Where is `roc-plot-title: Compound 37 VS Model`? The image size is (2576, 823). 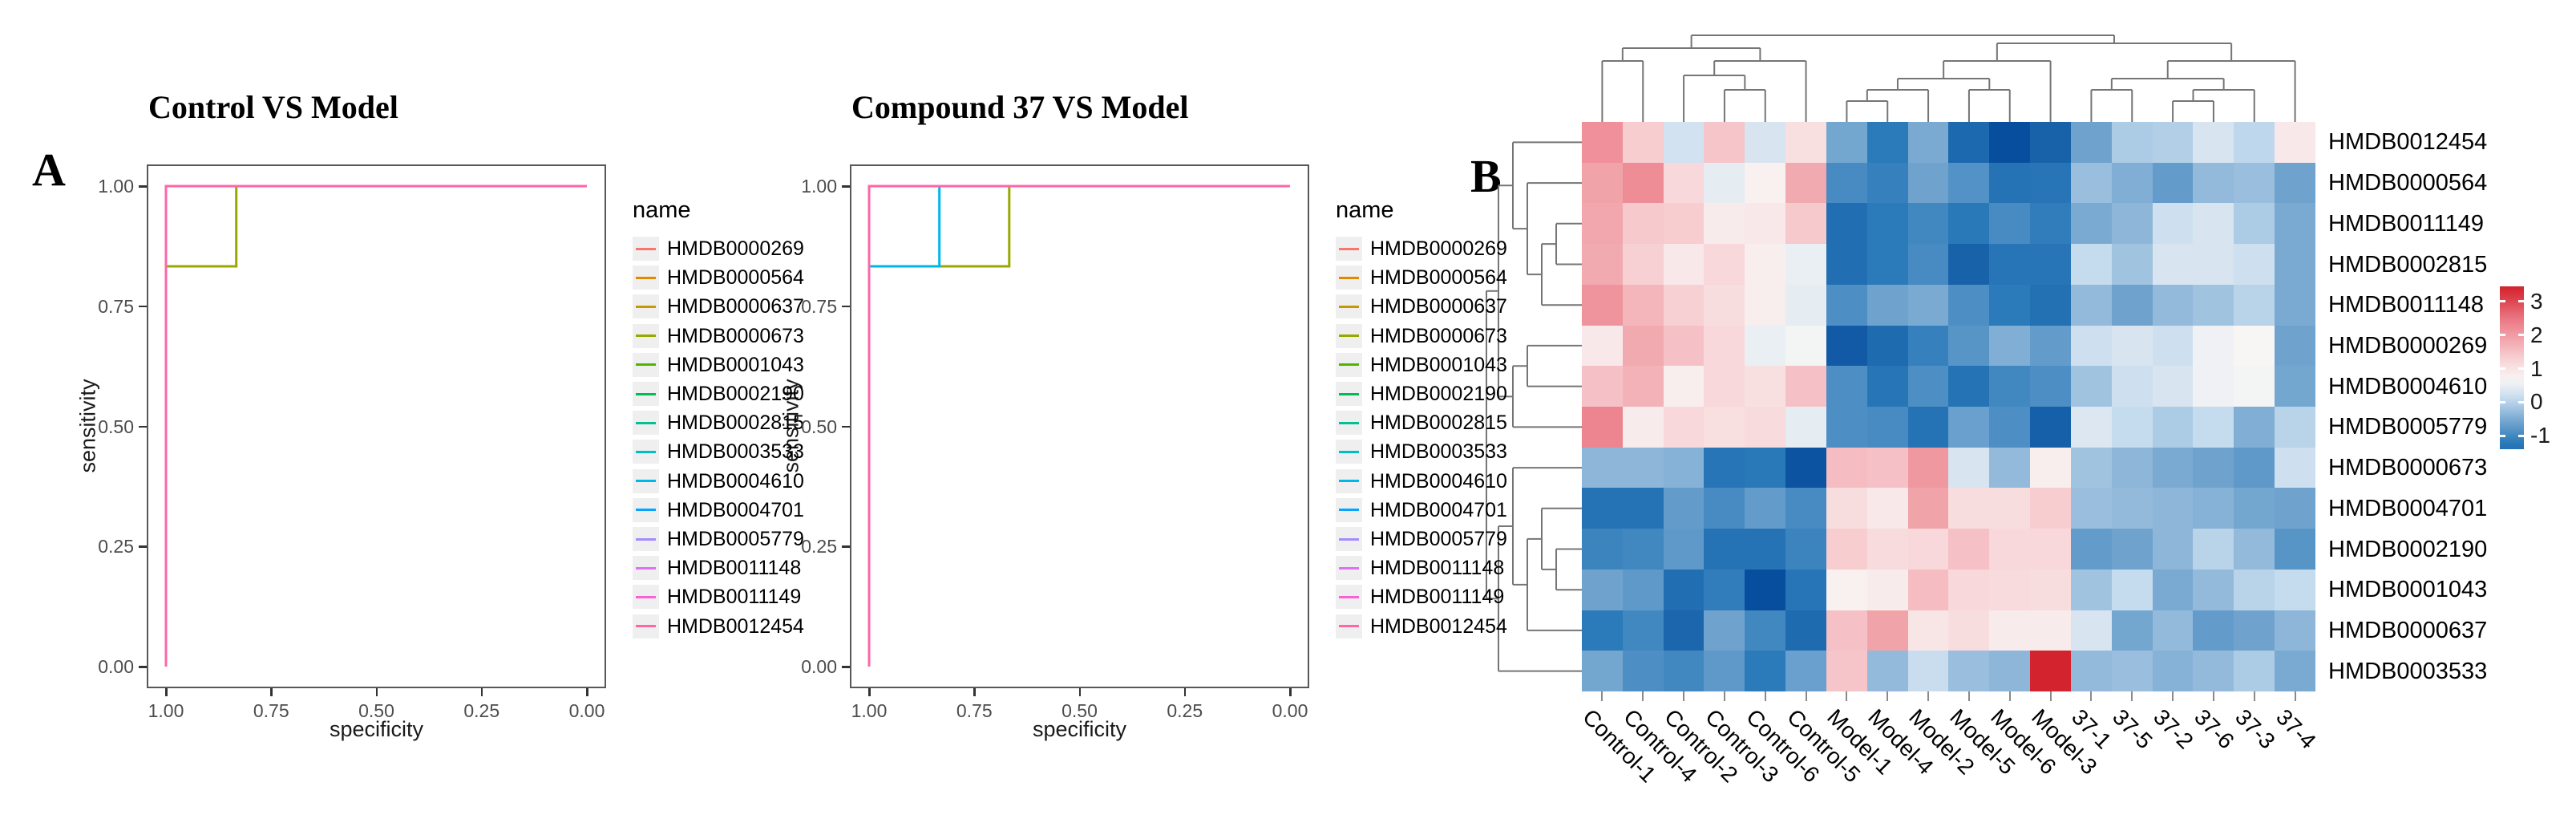
roc-plot-title: Compound 37 VS Model is located at coordinates (1020, 107).